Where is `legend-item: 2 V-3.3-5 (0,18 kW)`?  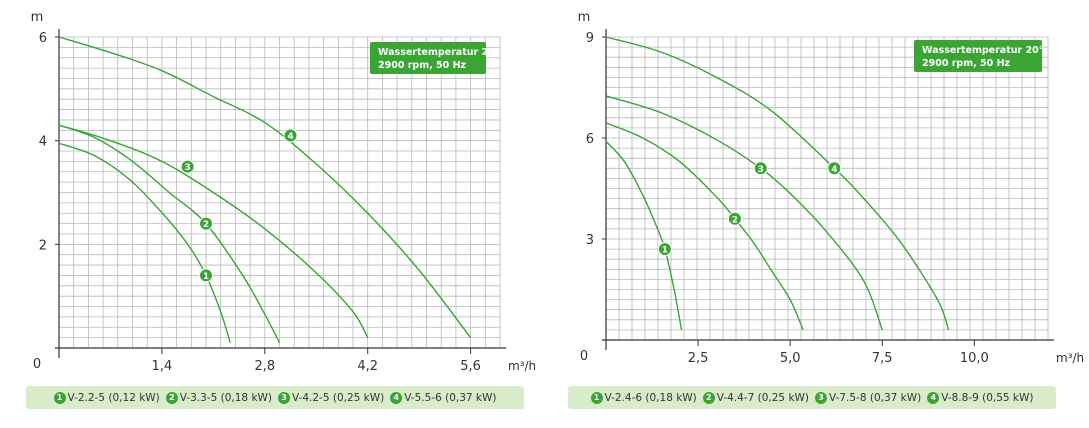 legend-item: 2 V-3.3-5 (0,18 kW) is located at coordinates (218, 397).